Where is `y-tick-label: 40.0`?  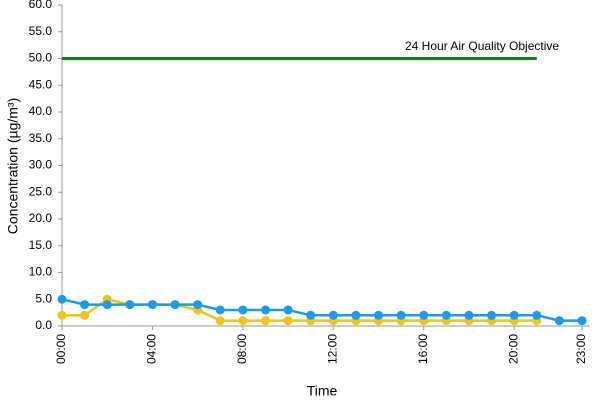
y-tick-label: 40.0 is located at coordinates (41, 111).